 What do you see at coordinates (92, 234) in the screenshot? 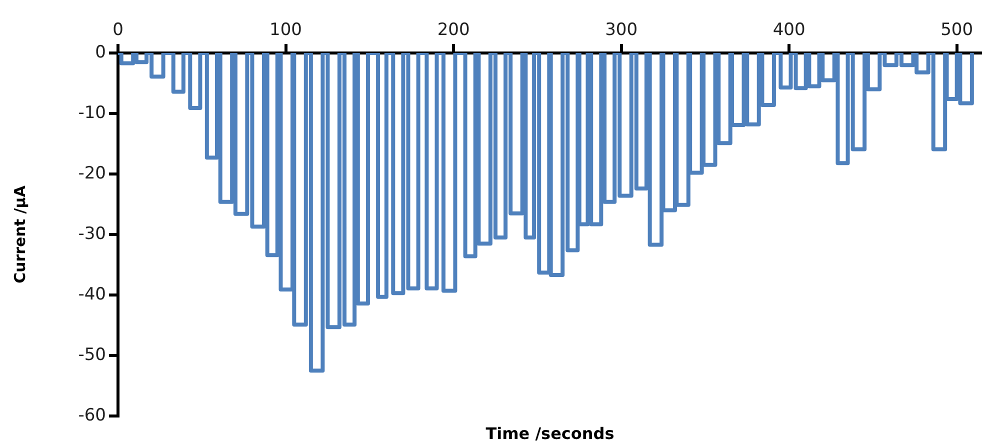
I see `y-tick-label: -30` at bounding box center [92, 234].